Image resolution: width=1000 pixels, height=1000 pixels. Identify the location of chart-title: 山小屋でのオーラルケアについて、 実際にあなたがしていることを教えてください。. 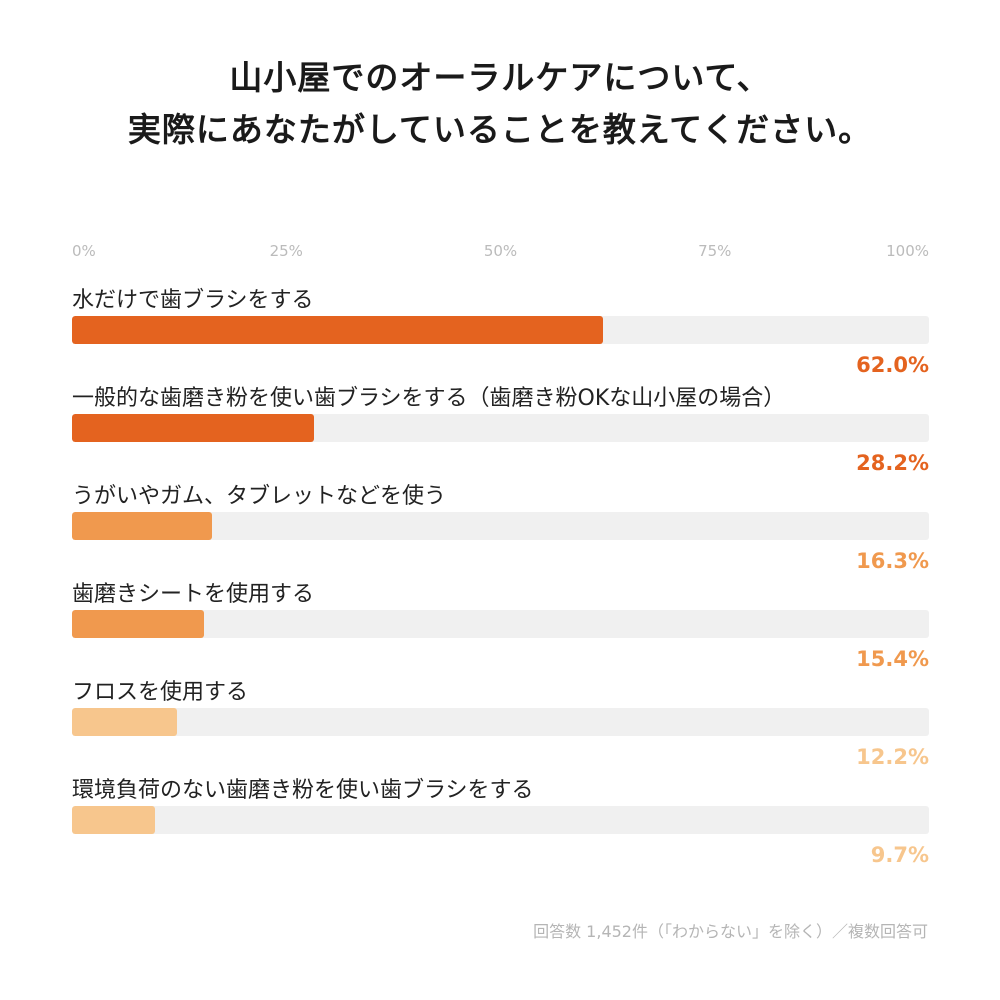
(500, 104).